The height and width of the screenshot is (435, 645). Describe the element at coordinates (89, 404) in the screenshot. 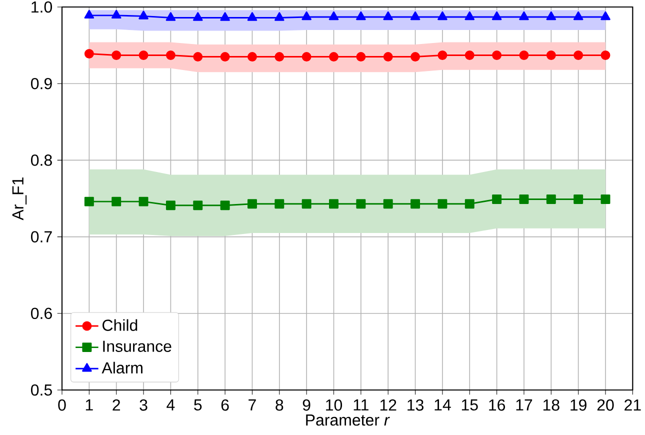

I see `x-tick-label: 1` at that location.